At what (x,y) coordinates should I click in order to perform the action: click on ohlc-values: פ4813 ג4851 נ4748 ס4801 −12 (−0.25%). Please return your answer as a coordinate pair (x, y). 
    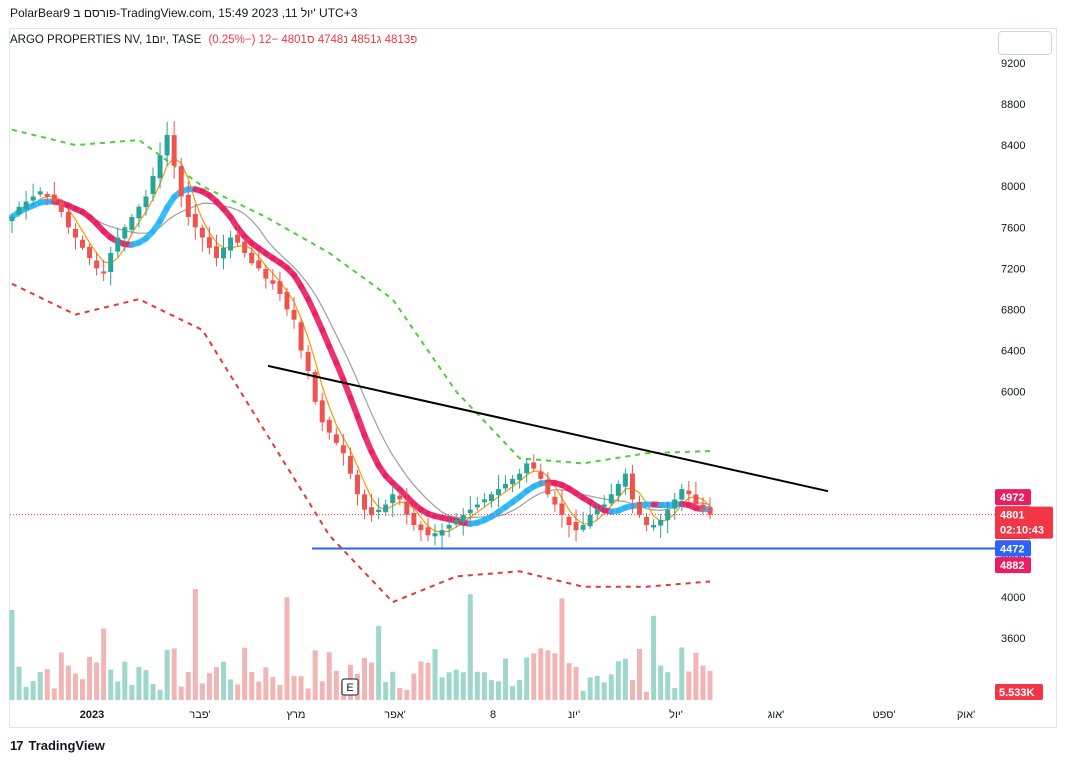
    Looking at the image, I should click on (313, 40).